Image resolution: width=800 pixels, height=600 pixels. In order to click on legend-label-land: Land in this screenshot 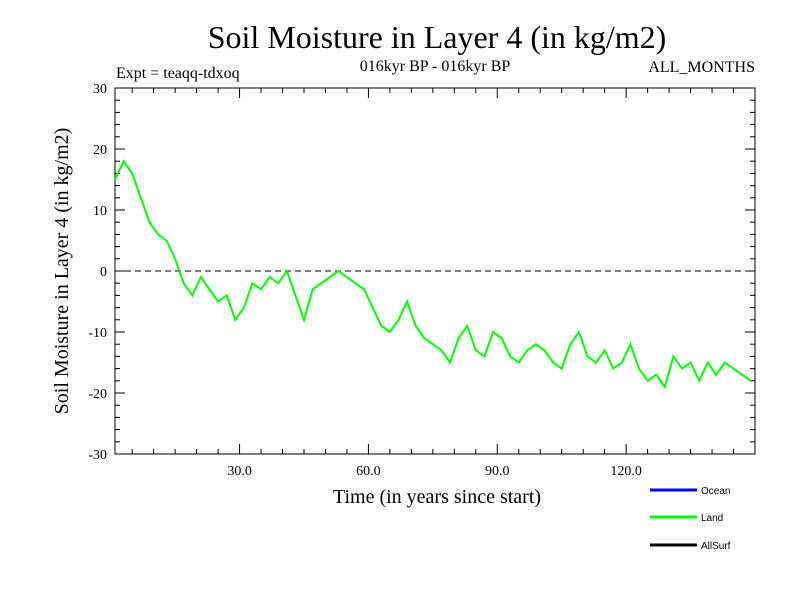, I will do `click(712, 518)`.